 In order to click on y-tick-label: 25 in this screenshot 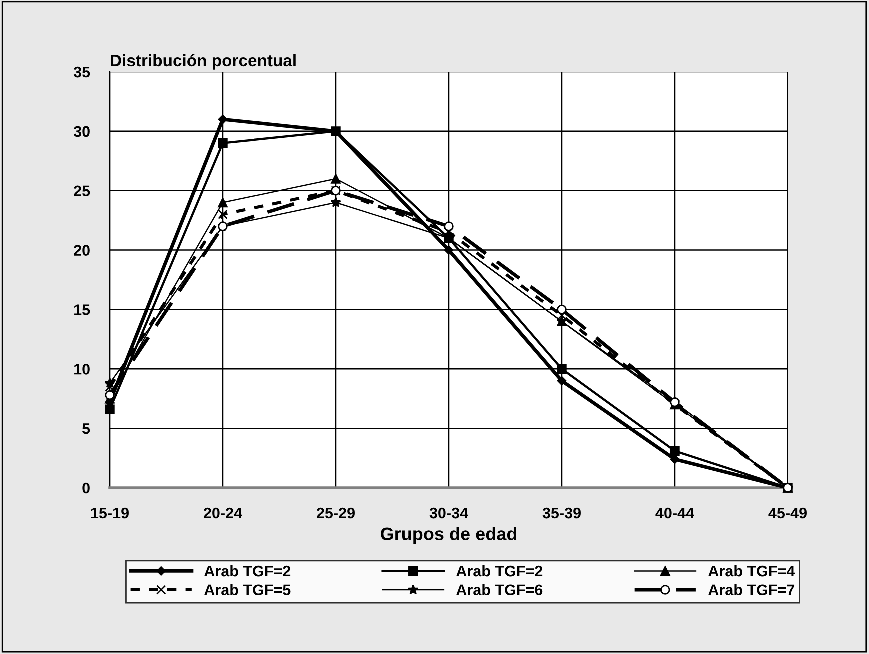, I will do `click(82, 191)`.